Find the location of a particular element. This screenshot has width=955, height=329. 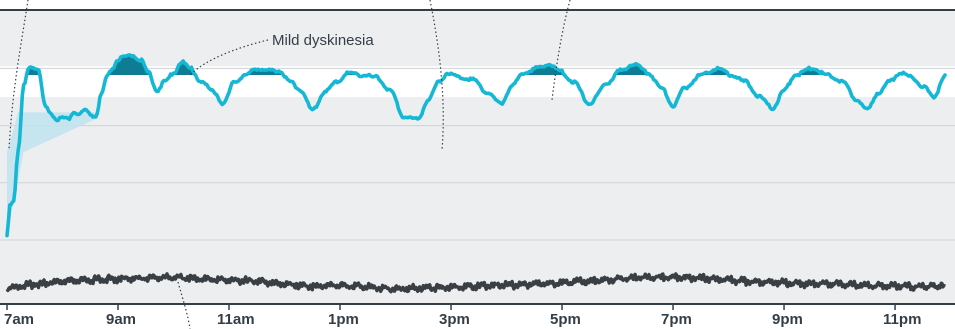

x-tick-label: 9am is located at coordinates (121, 319).